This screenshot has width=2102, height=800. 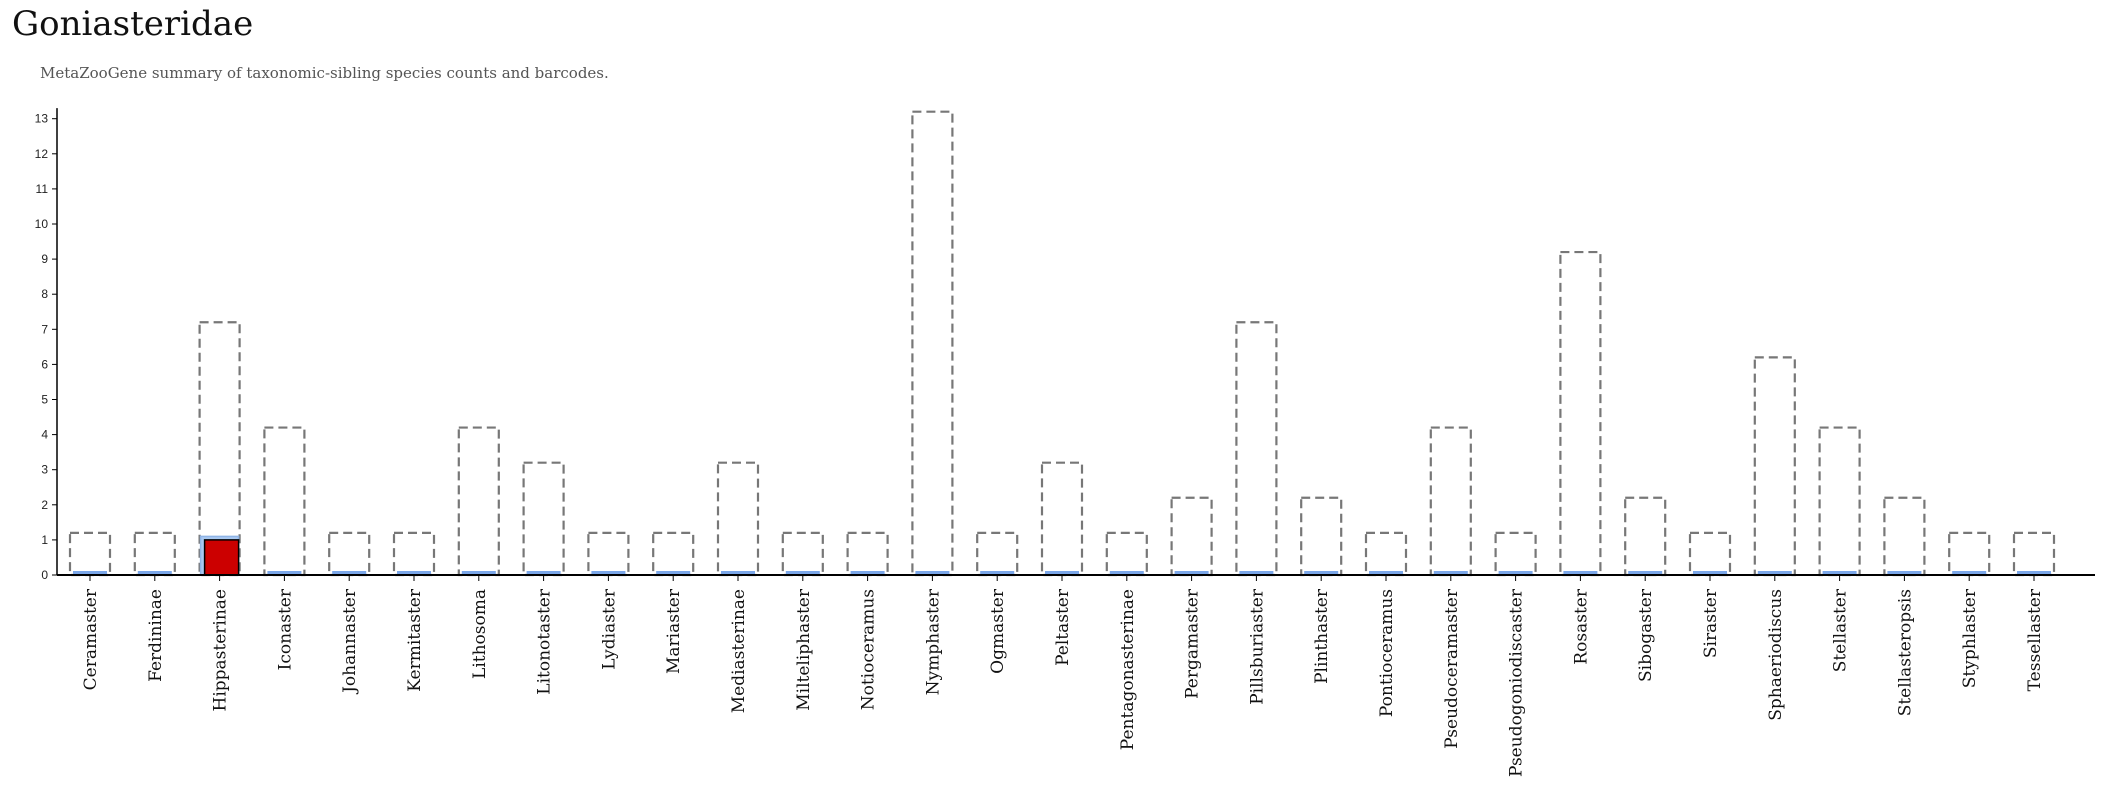 What do you see at coordinates (44, 470) in the screenshot?
I see `y-tick-label: 3` at bounding box center [44, 470].